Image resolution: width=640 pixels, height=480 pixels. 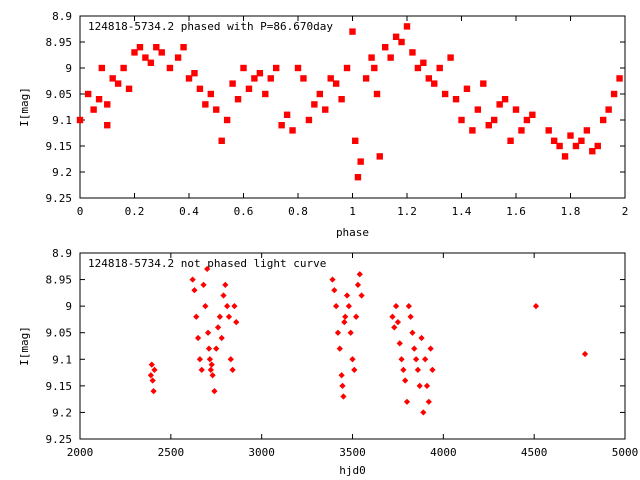 I want to click on y-tick-label: 8.95, so click(x=59, y=42).